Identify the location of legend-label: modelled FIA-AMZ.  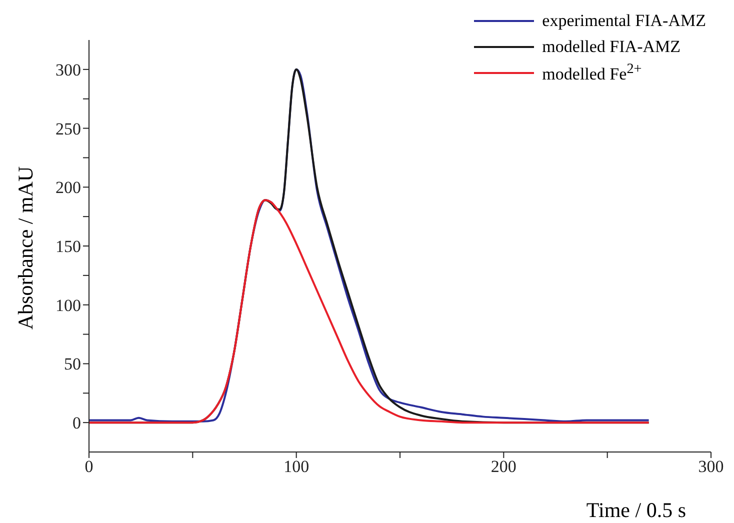
(611, 47).